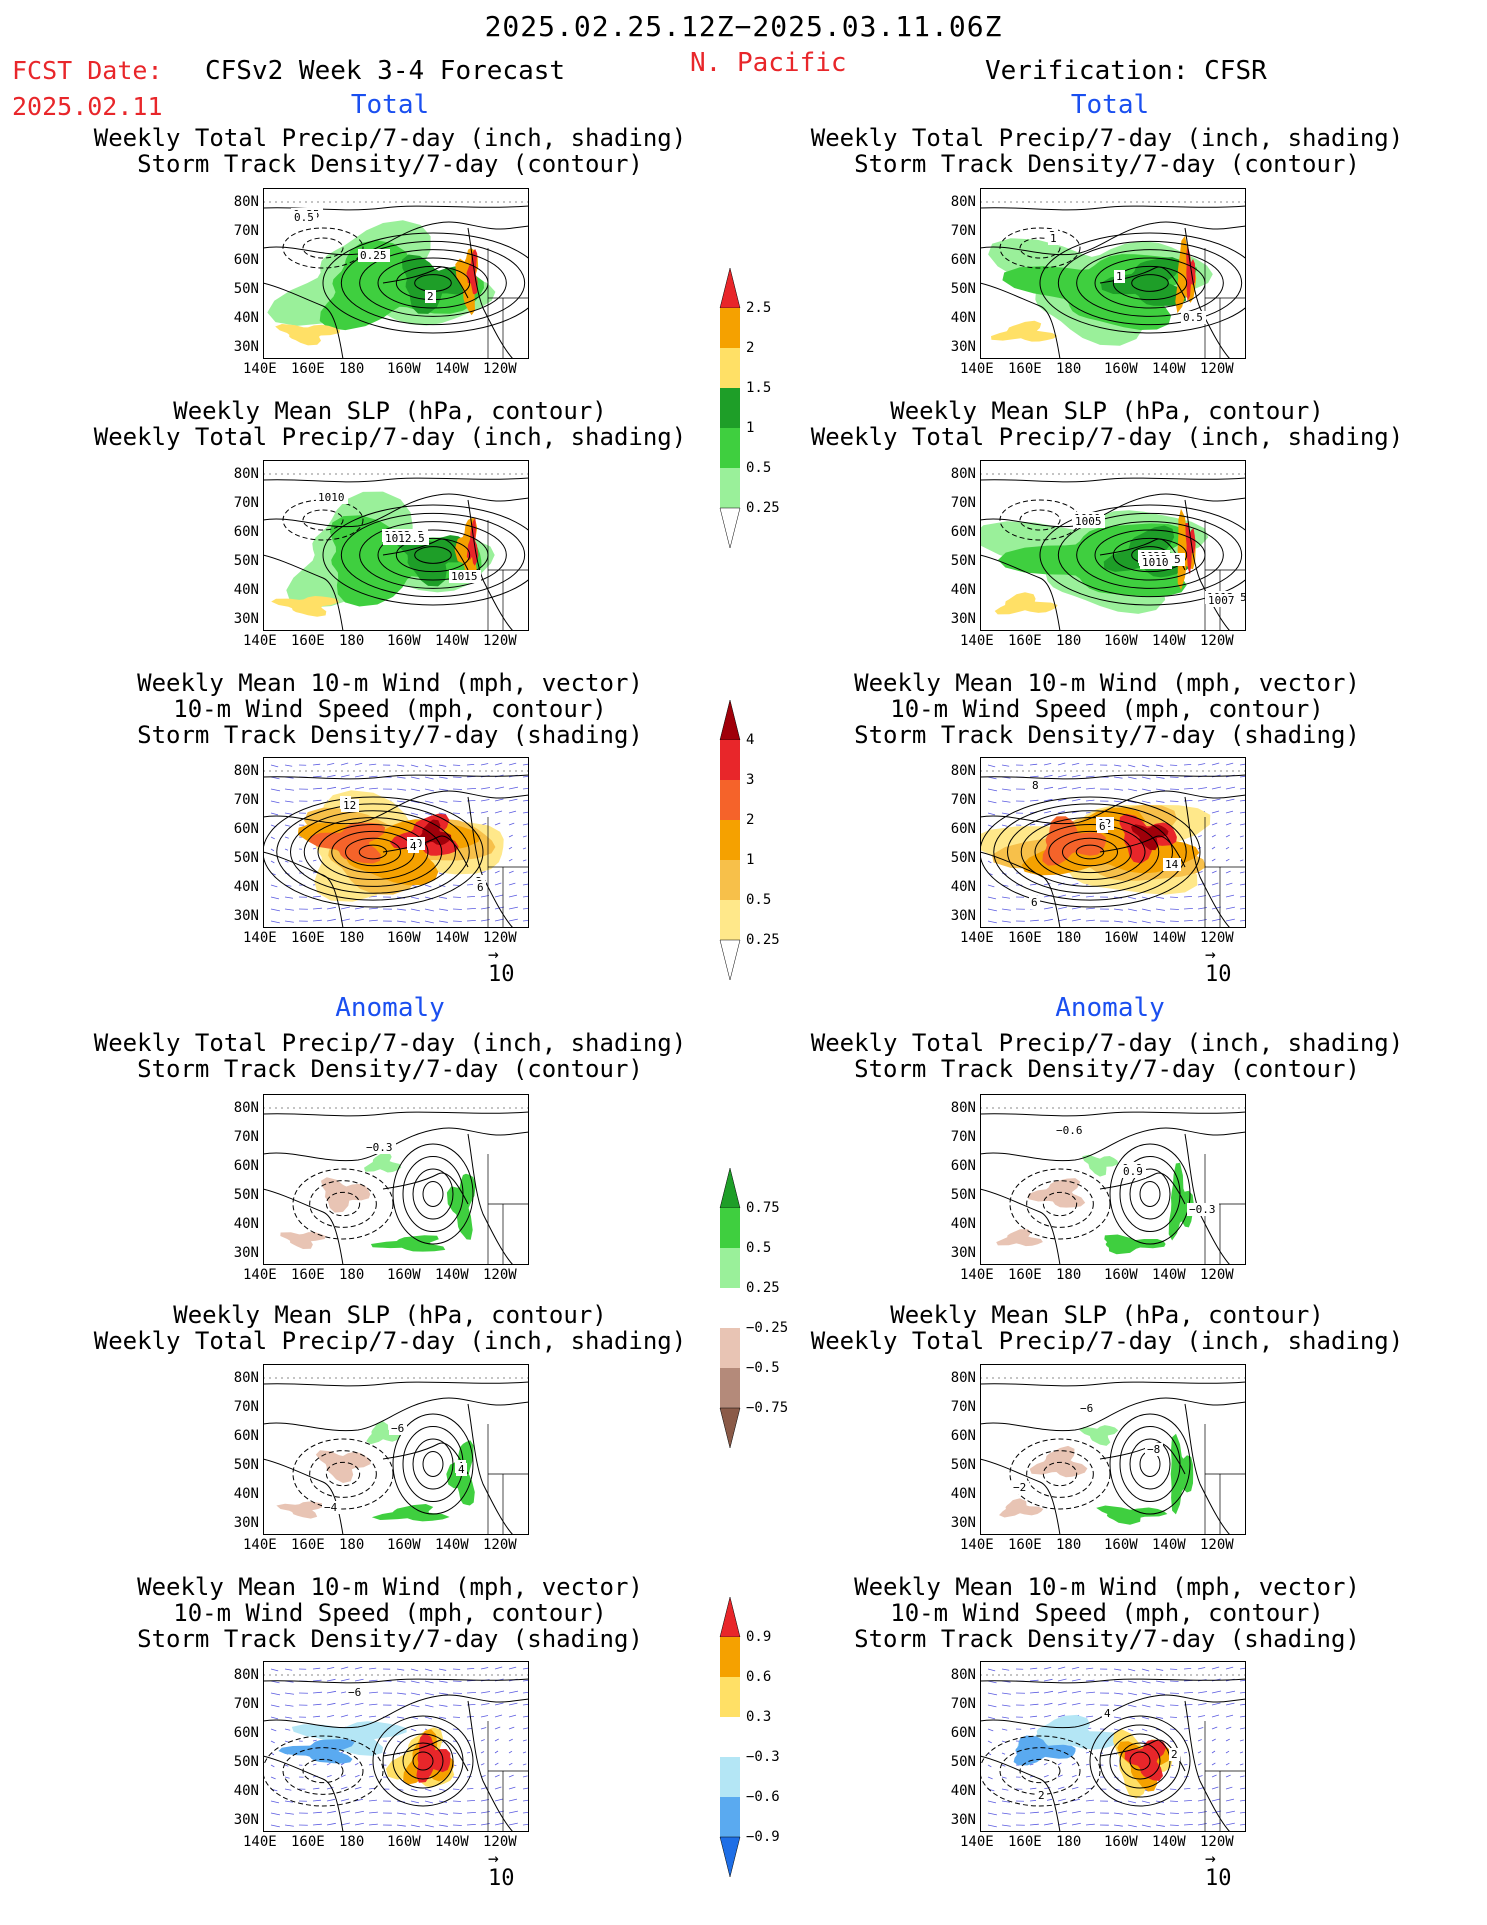 This screenshot has height=1925, width=1487. I want to click on precip-shade-max, so click(1186, 274).